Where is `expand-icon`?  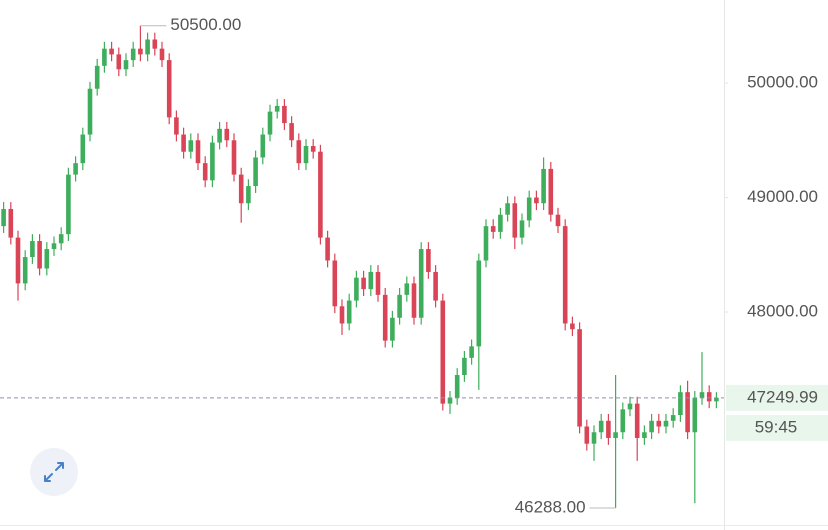
expand-icon is located at coordinates (54, 472).